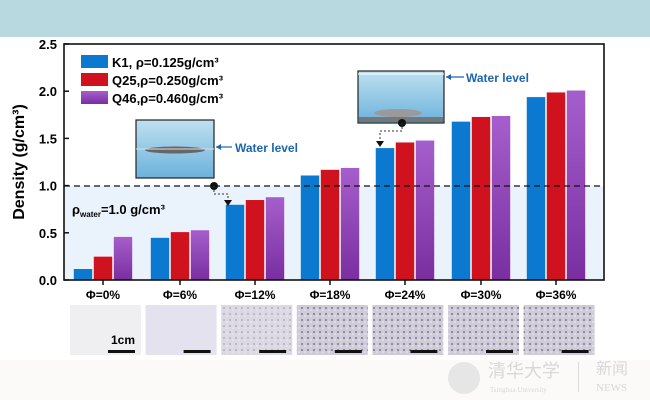  Describe the element at coordinates (48, 44) in the screenshot. I see `y-tick-label: 2.5` at that location.